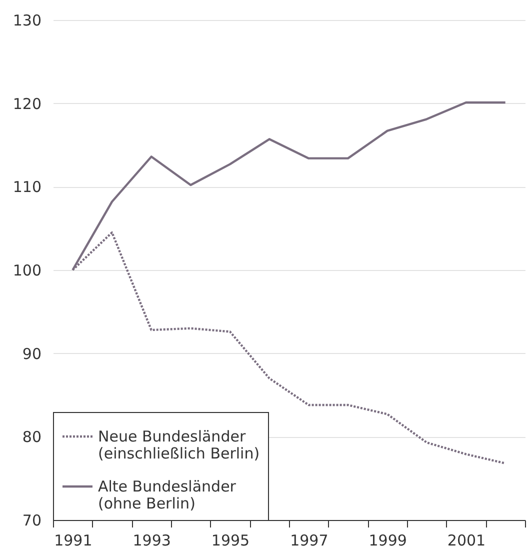 The height and width of the screenshot is (556, 529). I want to click on y-tick-label: 70, so click(32, 521).